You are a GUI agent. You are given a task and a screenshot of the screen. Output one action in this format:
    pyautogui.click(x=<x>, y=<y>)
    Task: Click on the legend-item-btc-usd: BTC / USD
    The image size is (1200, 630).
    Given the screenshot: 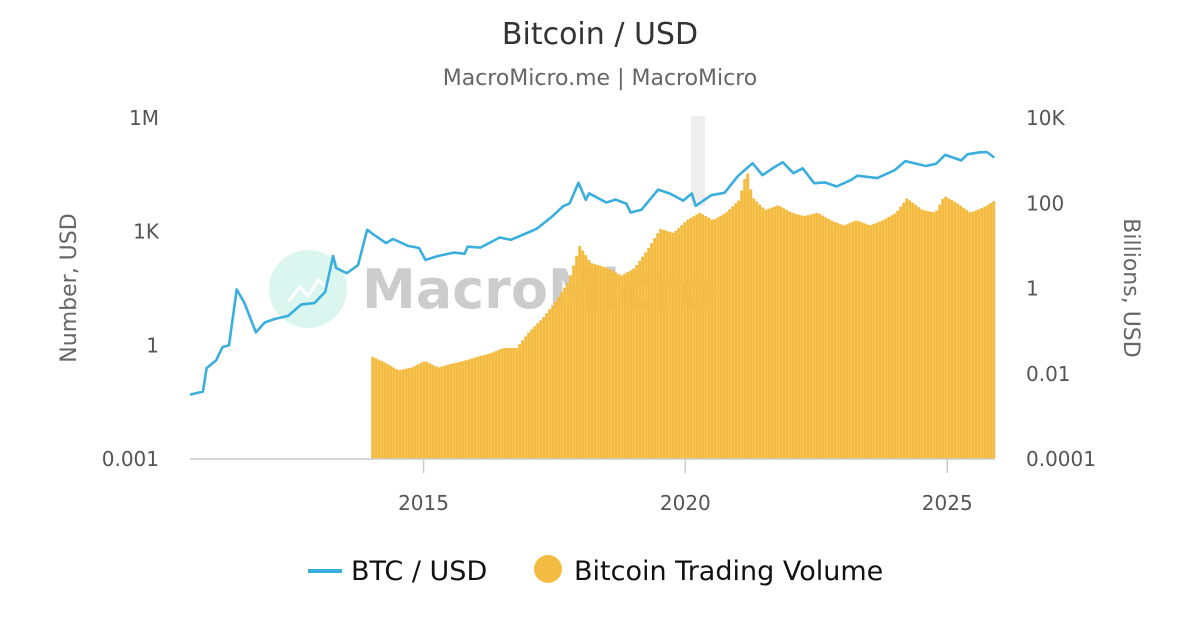 What is the action you would take?
    pyautogui.click(x=397, y=571)
    